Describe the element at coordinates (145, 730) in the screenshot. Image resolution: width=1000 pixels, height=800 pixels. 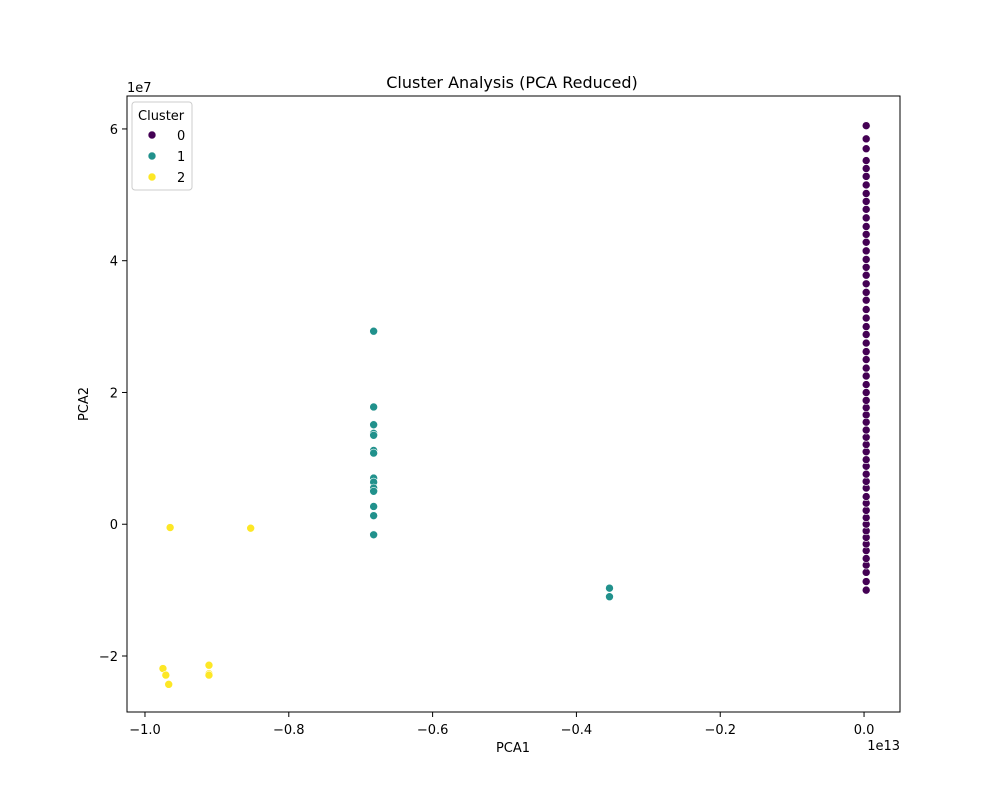
I see `x-tick-label: −1.0` at that location.